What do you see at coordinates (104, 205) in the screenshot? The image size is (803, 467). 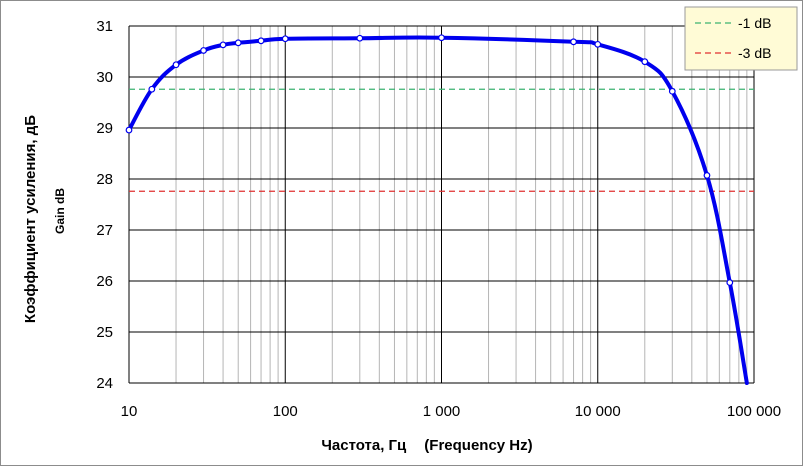 I see `y-tick-labels: 24 25 26 27 28 29 30 31` at bounding box center [104, 205].